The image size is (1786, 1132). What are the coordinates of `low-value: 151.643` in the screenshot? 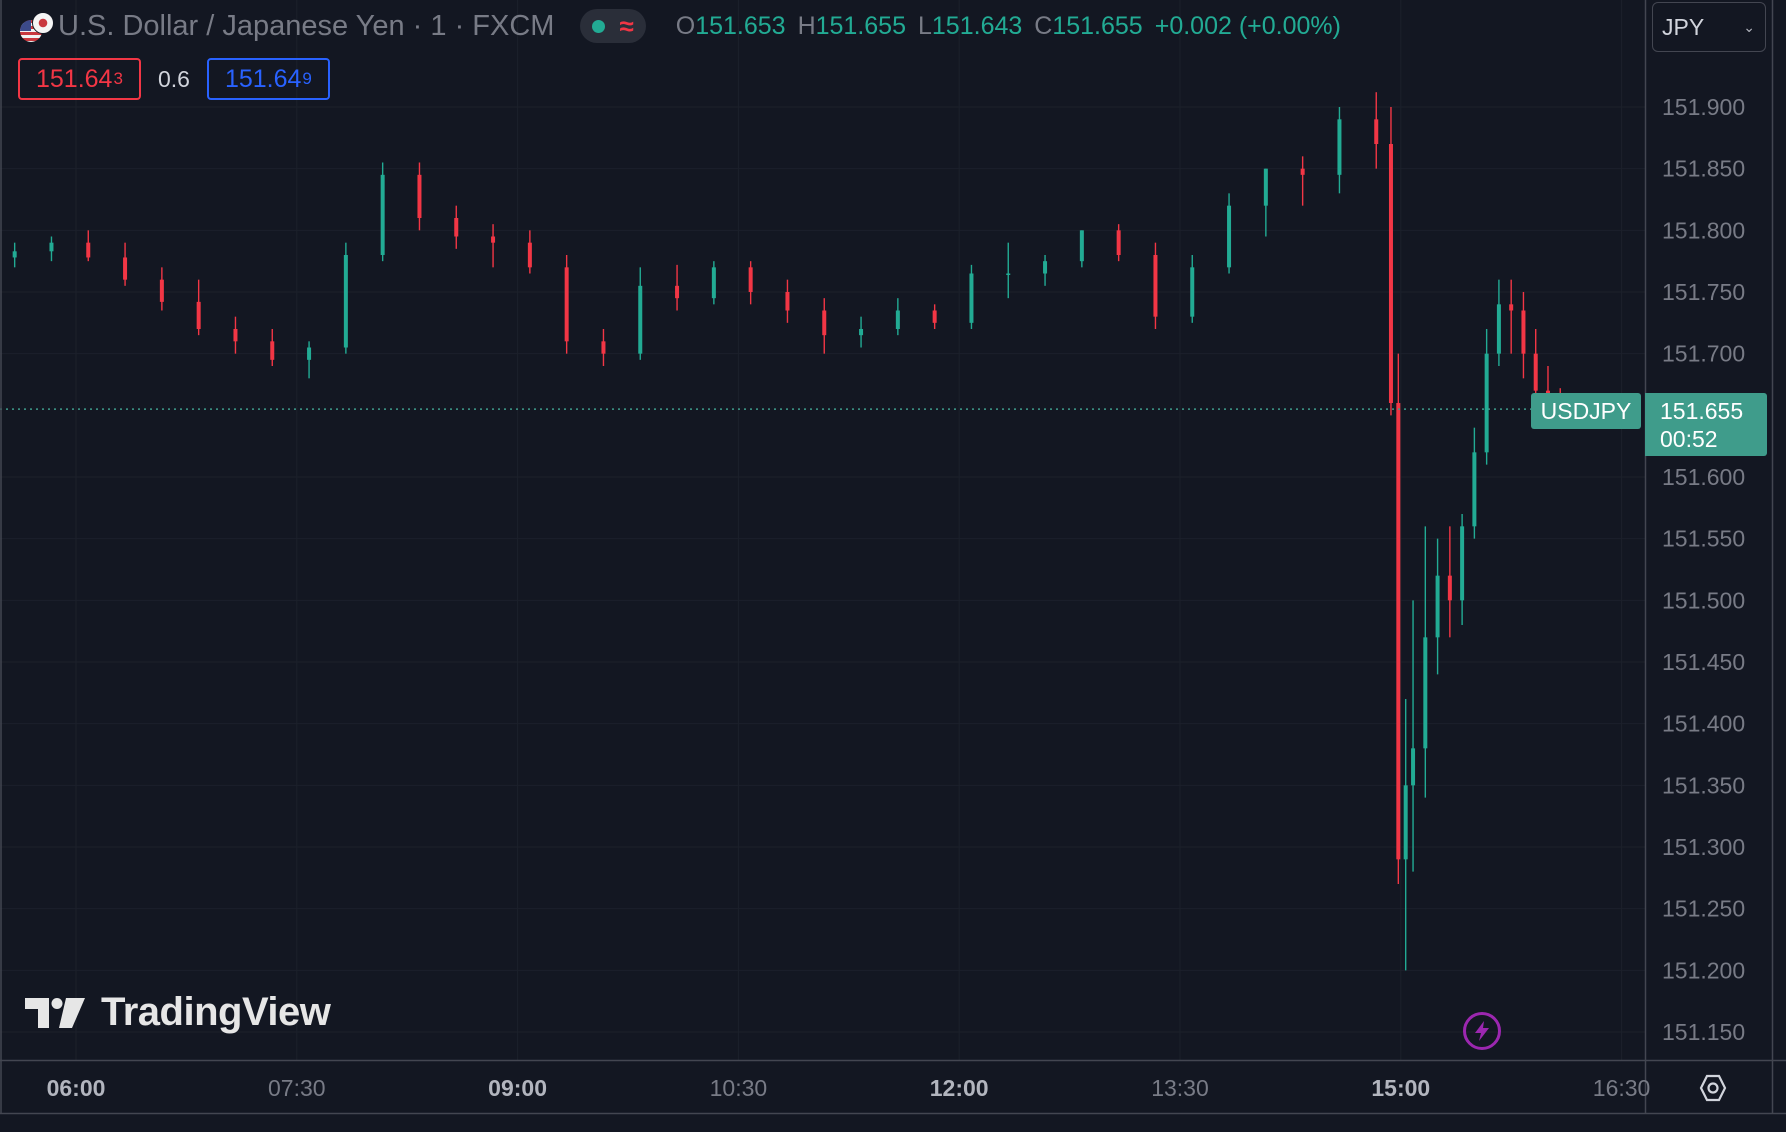 It's located at (977, 25).